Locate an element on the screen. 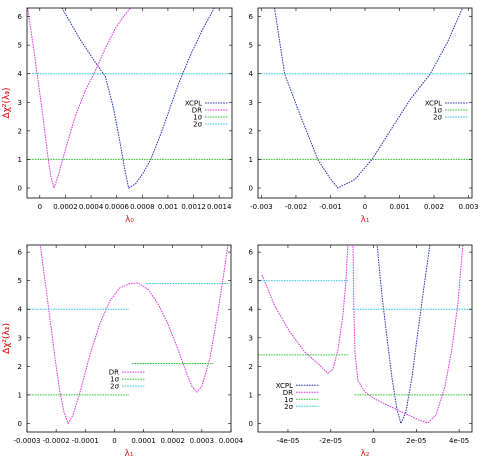 This screenshot has width=485, height=469. x-tick-label: 2e-05 is located at coordinates (416, 441).